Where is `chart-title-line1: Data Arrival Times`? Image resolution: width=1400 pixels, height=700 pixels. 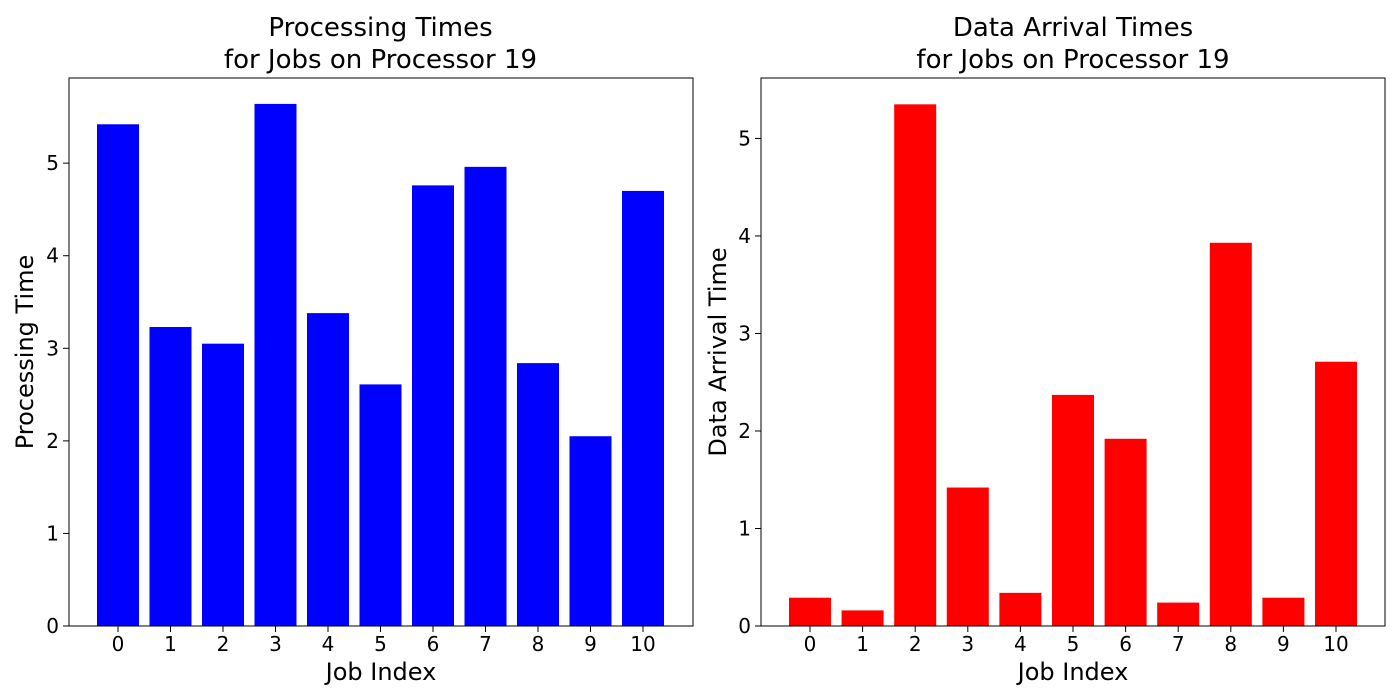 chart-title-line1: Data Arrival Times is located at coordinates (1073, 28).